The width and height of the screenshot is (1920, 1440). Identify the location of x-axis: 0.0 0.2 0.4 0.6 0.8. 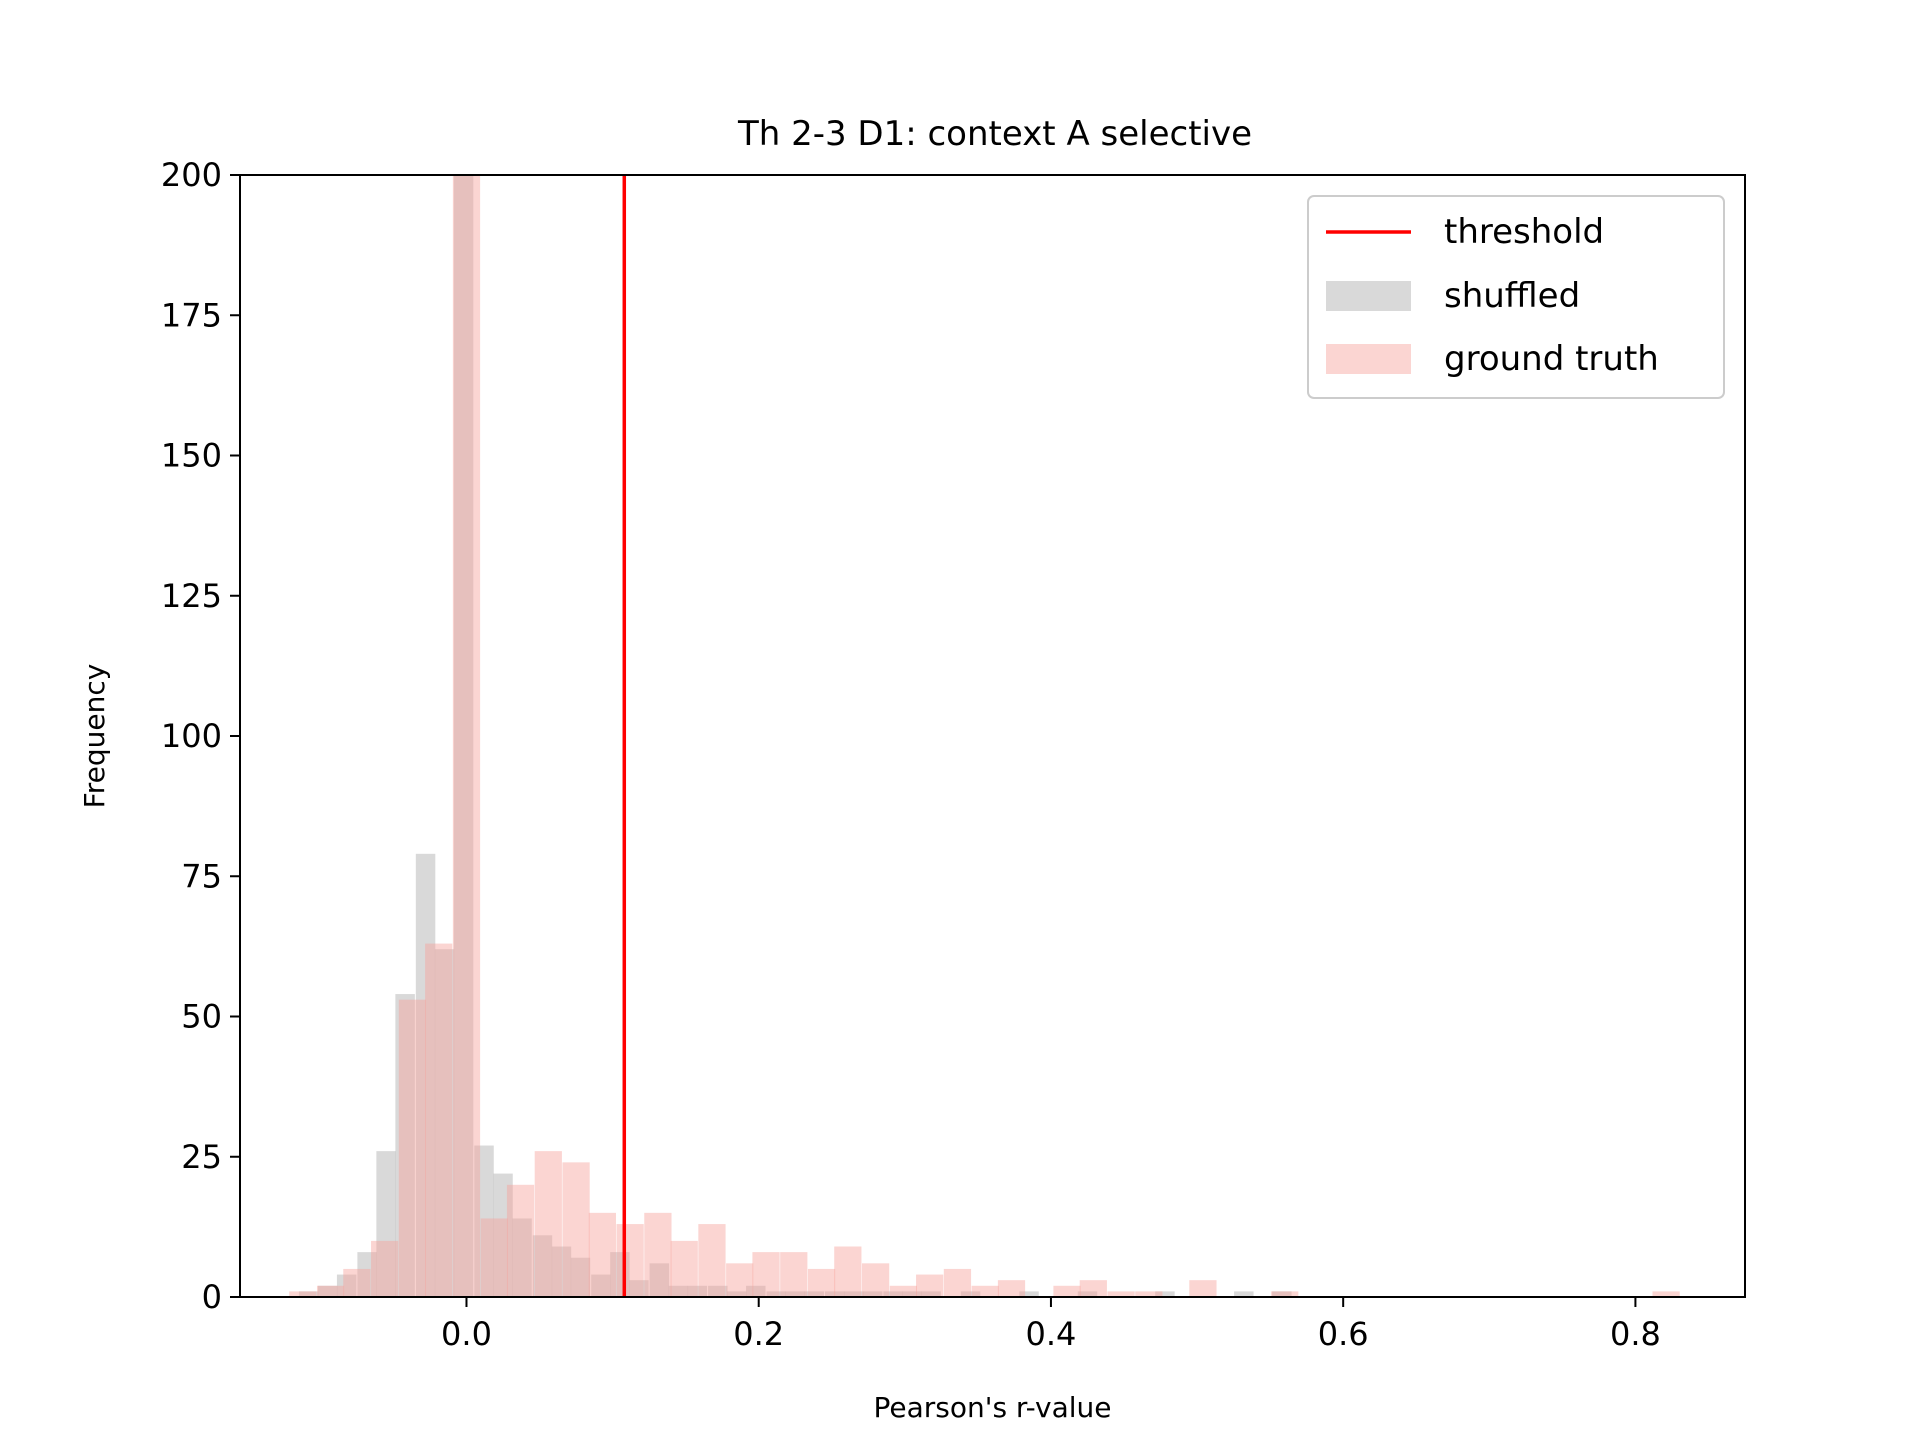
(1051, 1325).